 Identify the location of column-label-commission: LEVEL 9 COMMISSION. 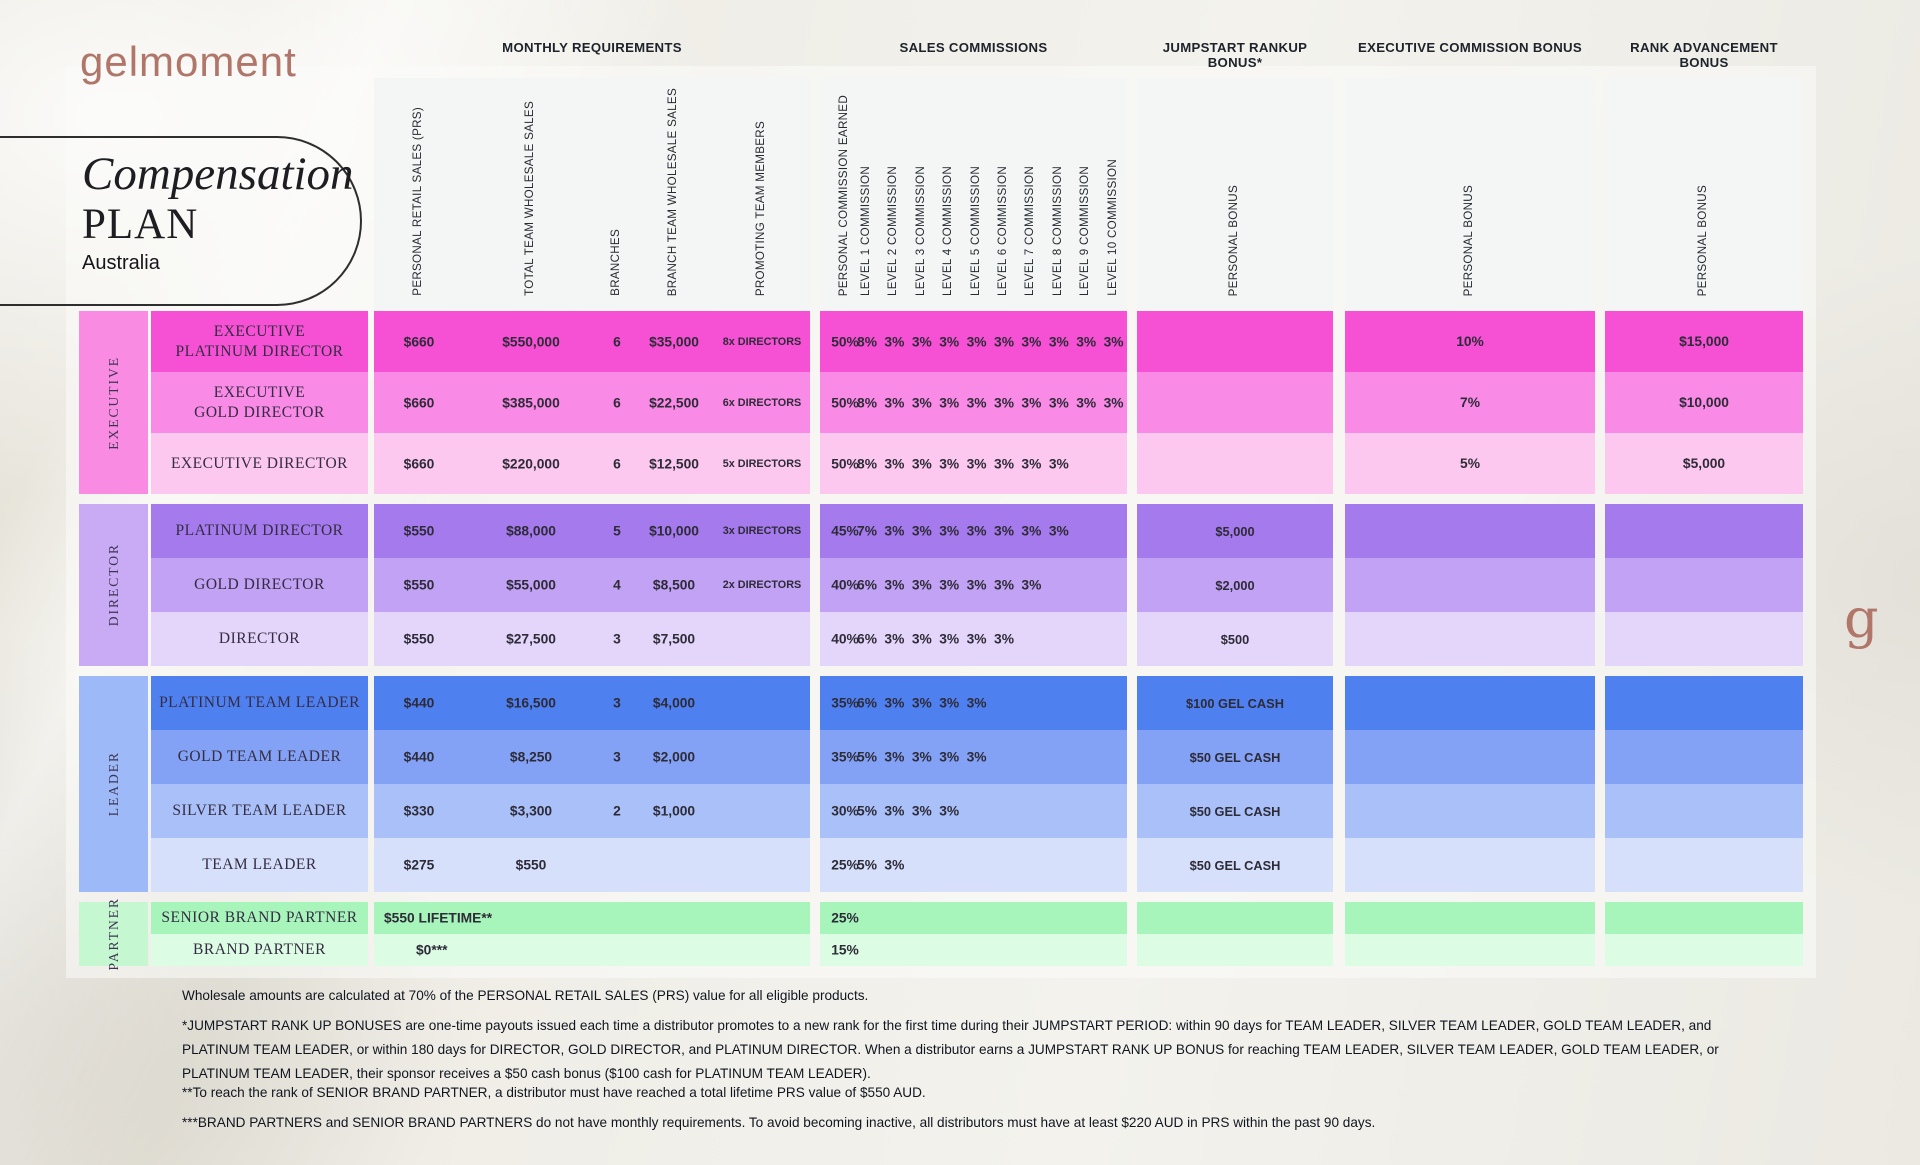
(1085, 231).